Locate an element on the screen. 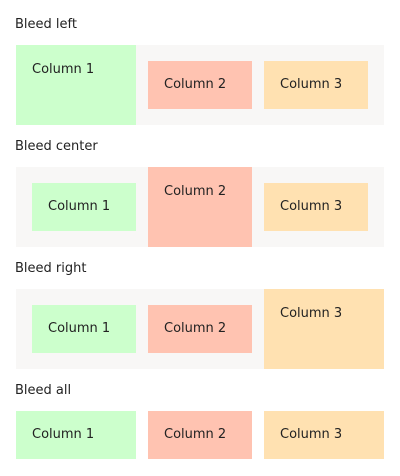 The width and height of the screenshot is (400, 476). column-1-bleed-center: Column 1 is located at coordinates (84, 207).